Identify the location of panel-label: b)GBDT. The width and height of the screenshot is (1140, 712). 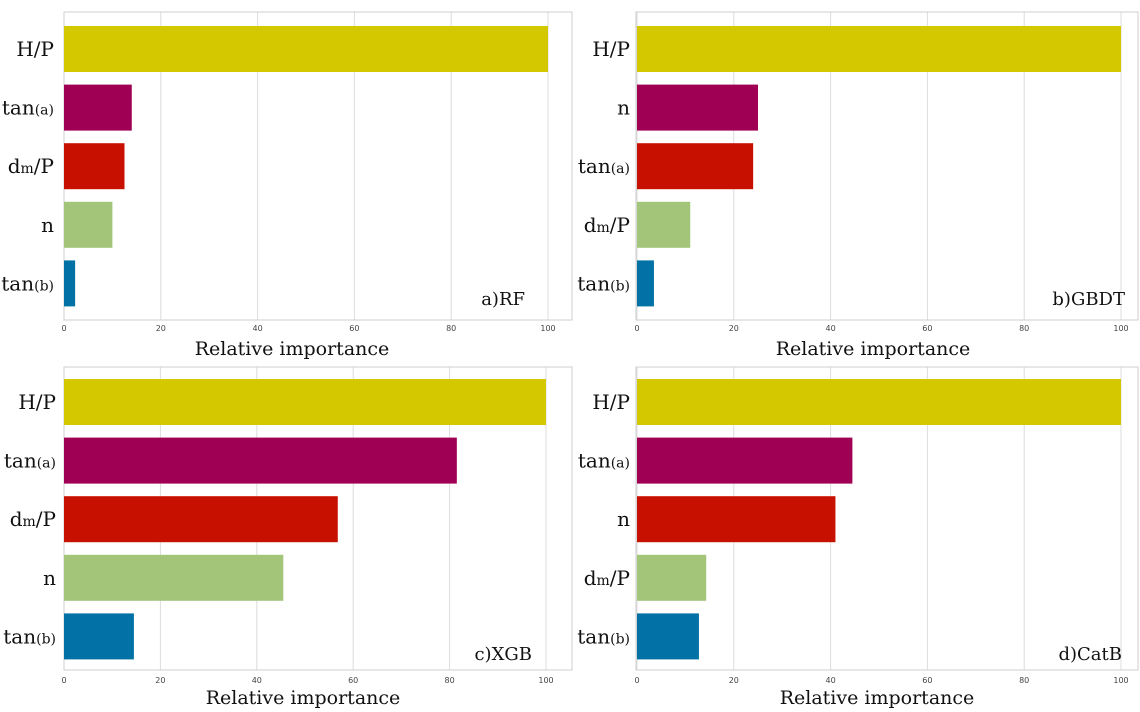
(1088, 299).